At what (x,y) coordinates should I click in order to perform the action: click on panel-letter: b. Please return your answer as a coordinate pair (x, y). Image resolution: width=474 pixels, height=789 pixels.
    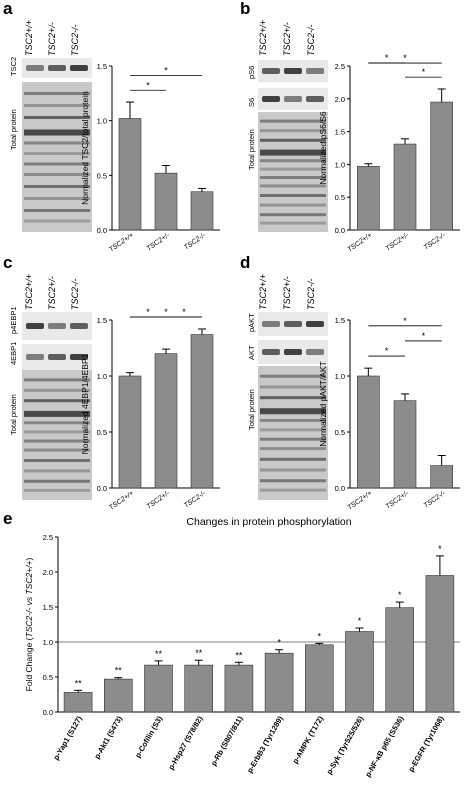
    Looking at the image, I should click on (245, 9).